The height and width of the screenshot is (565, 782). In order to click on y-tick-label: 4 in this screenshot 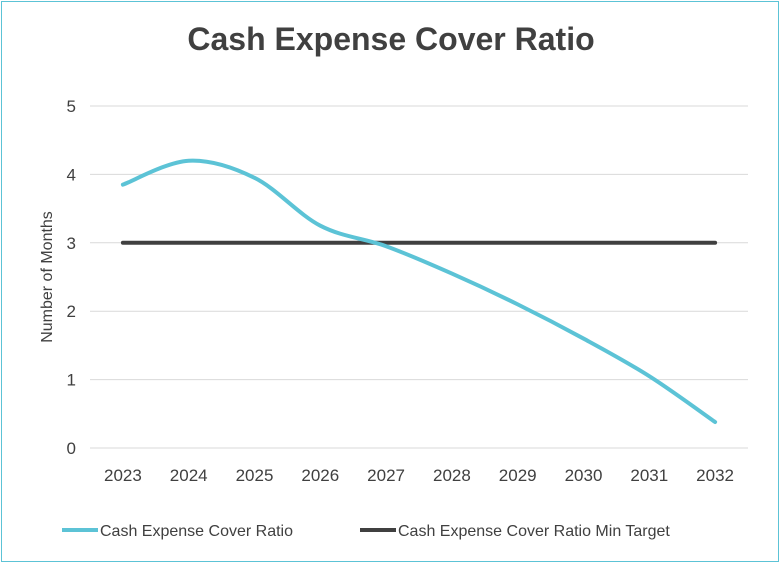, I will do `click(71, 174)`.